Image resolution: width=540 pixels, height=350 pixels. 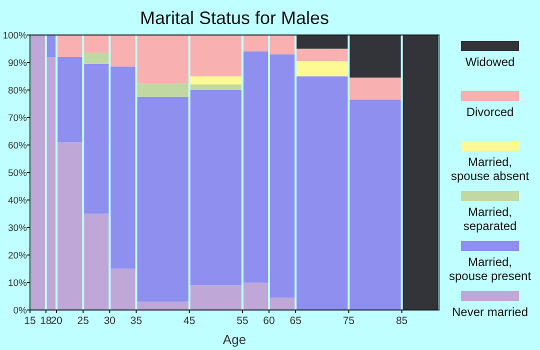 What do you see at coordinates (18, 256) in the screenshot?
I see `y-tick-label: 20%` at bounding box center [18, 256].